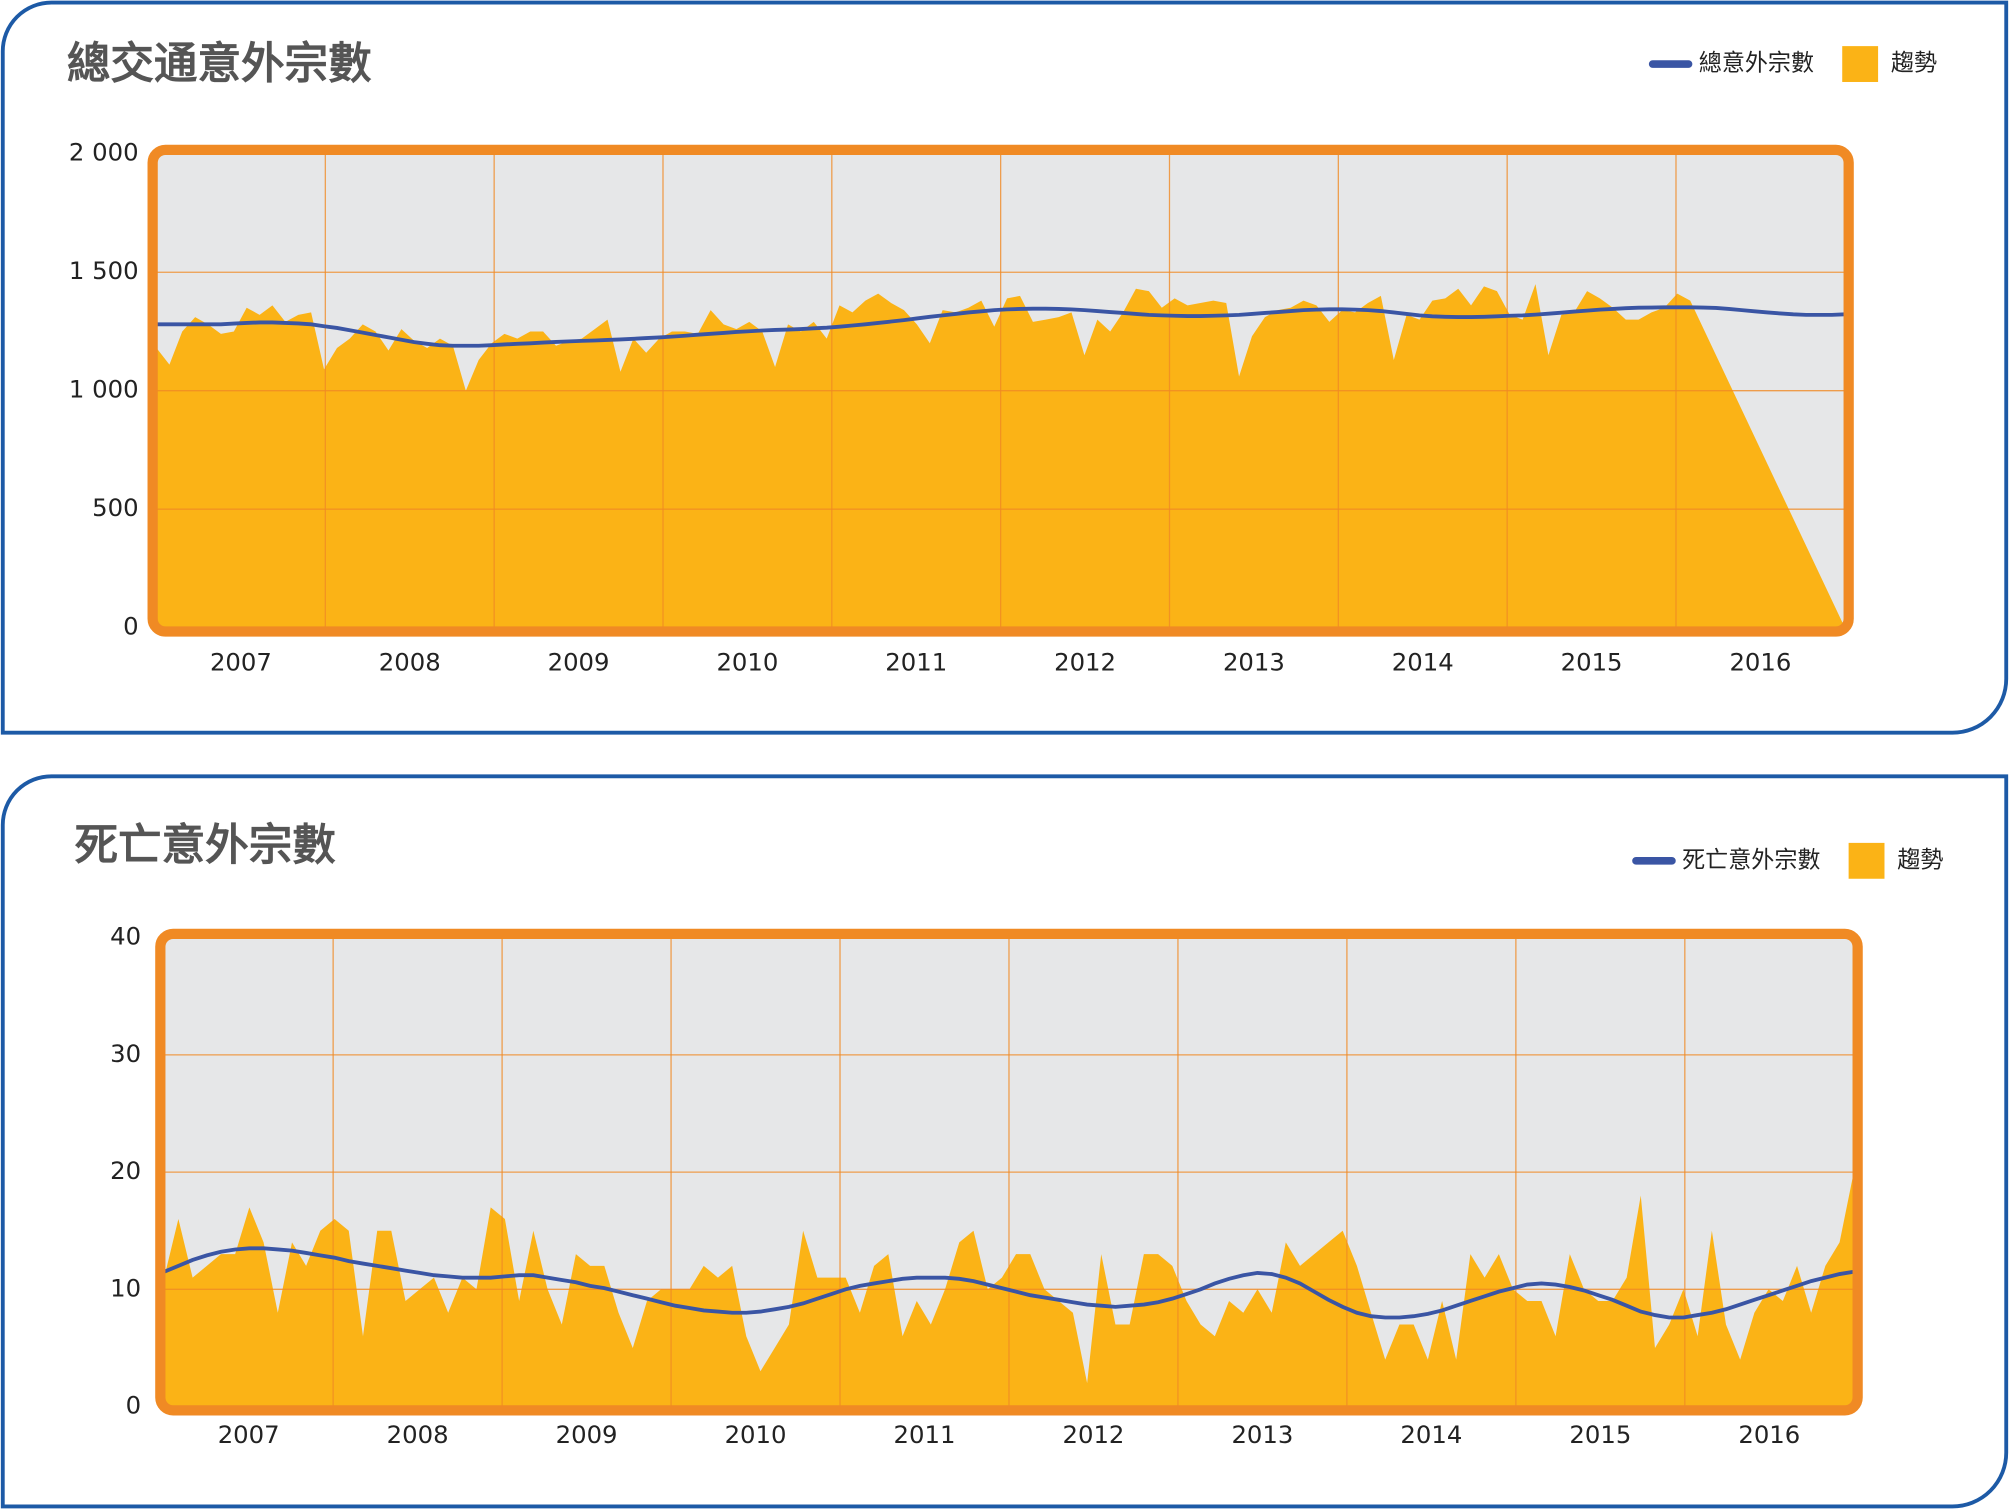  Describe the element at coordinates (125, 1287) in the screenshot. I see `y-tick-label: 10` at that location.